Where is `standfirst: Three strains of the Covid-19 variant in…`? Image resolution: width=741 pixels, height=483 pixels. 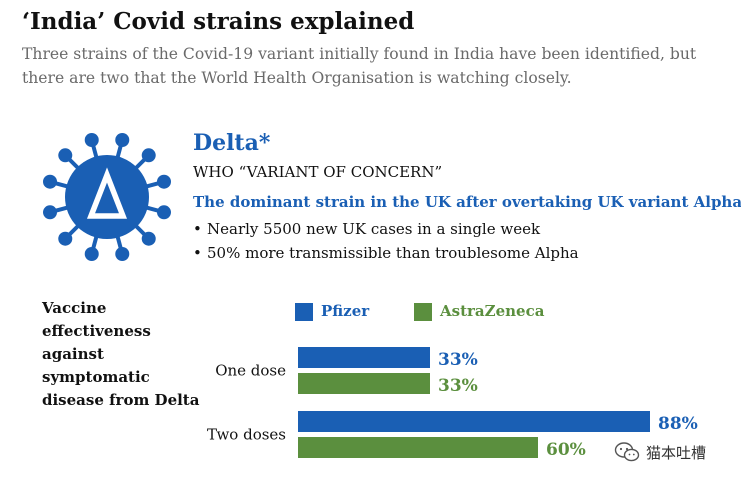 standfirst: Three strains of the Covid-19 variant in… is located at coordinates (359, 66).